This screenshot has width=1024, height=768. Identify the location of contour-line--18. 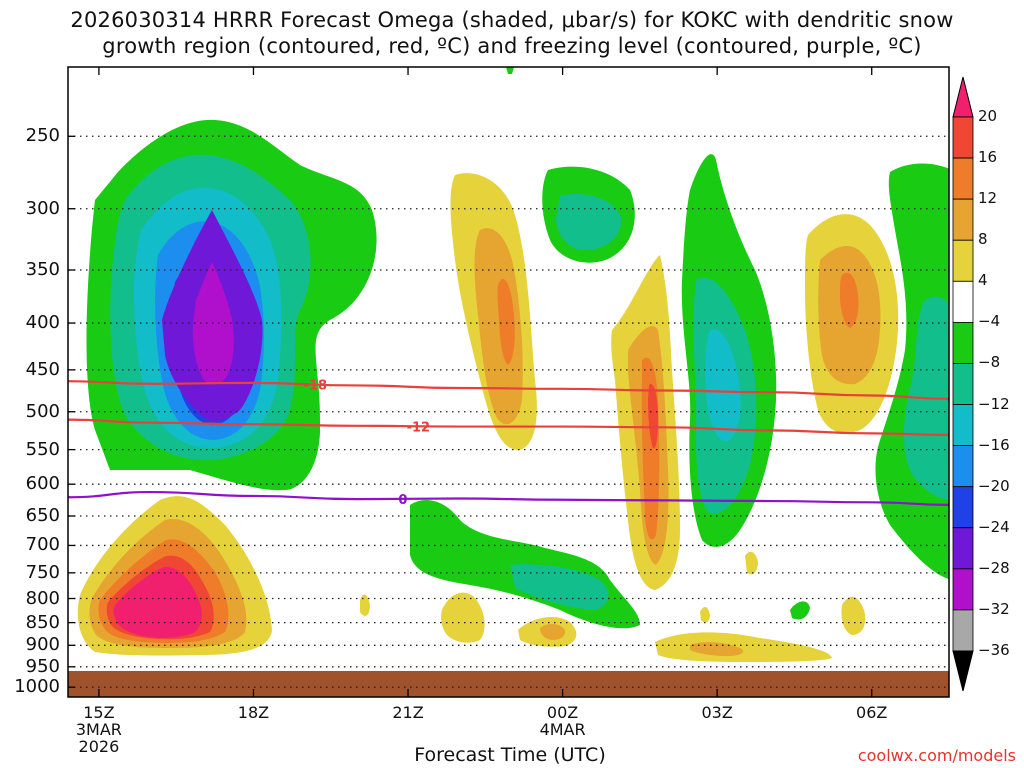
(508, 390).